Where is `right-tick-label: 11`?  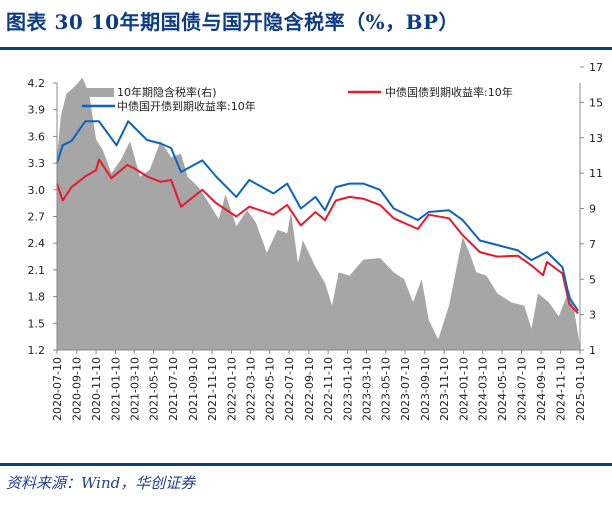 right-tick-label: 11 is located at coordinates (596, 173).